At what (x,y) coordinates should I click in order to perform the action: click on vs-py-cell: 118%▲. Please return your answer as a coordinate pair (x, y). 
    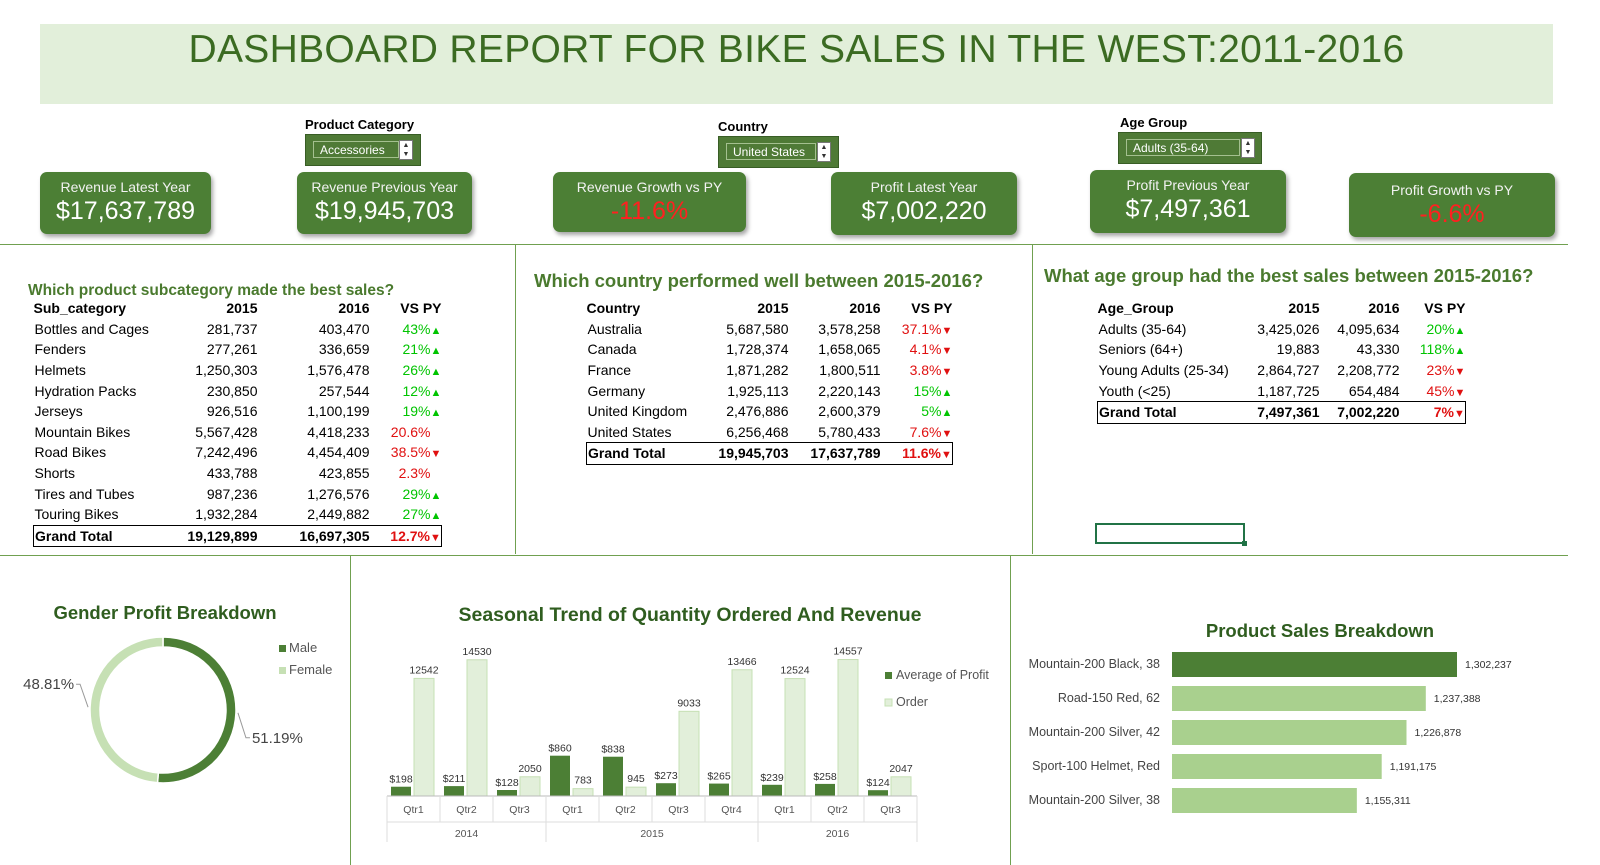
    Looking at the image, I should click on (1433, 349).